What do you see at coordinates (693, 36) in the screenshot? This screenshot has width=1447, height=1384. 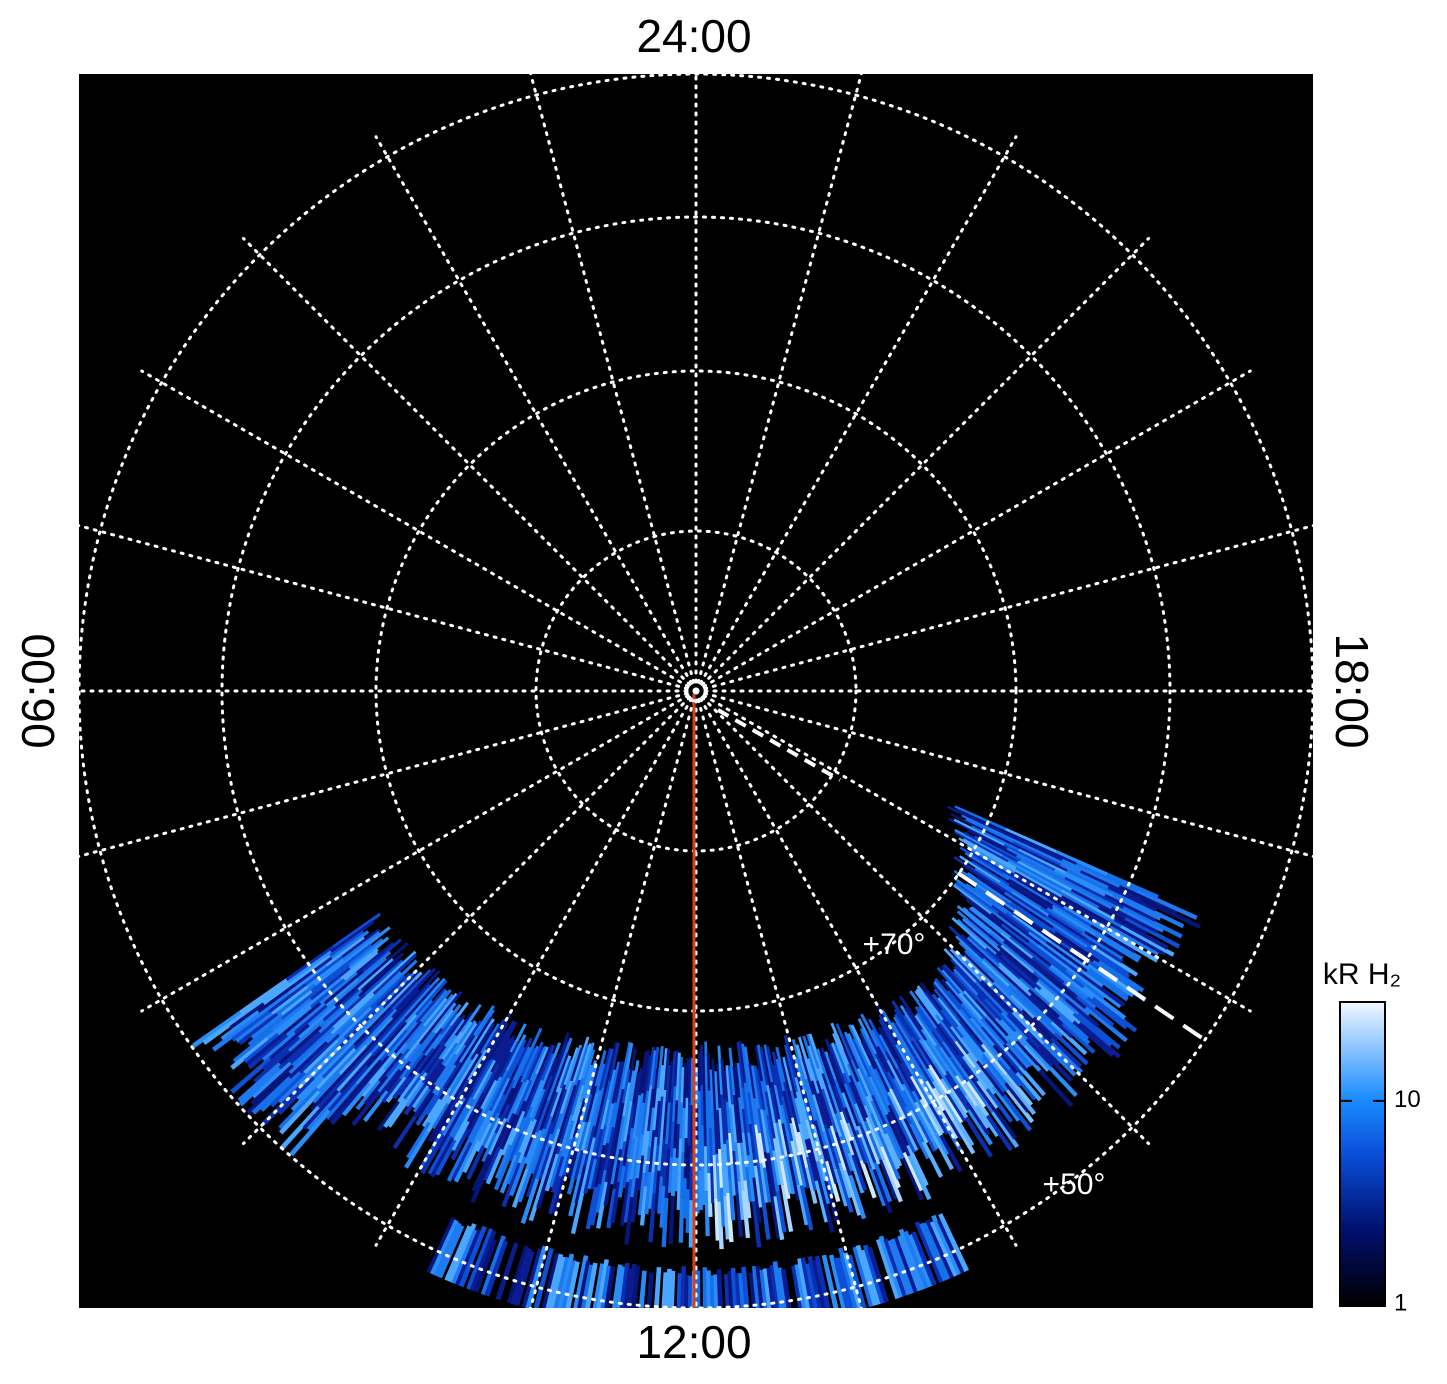 I see `time-label: 24:00` at bounding box center [693, 36].